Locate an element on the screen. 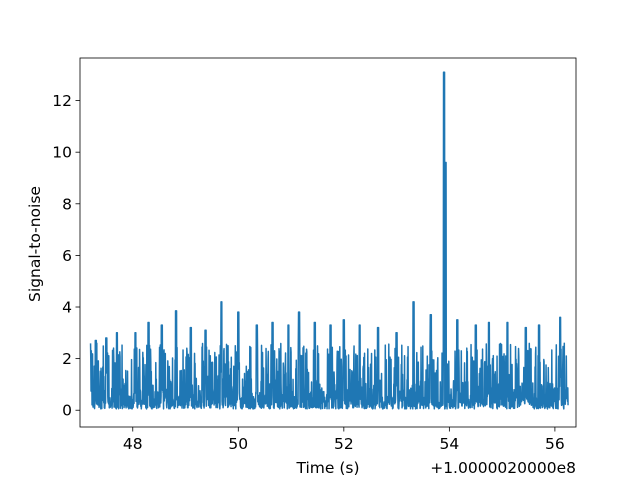  y-axis: 0 2 4 6 8 10 12 is located at coordinates (66, 256).